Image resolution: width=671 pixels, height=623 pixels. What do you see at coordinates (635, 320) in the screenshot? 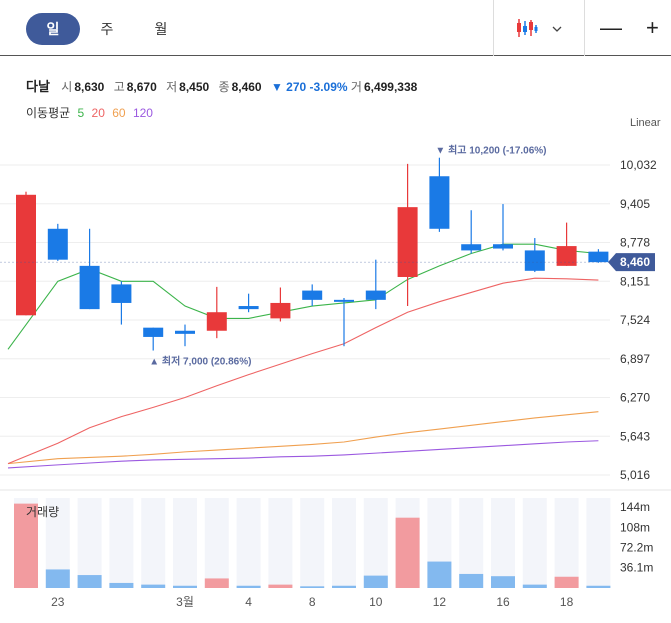
I see `y-tick-label: 7,524` at bounding box center [635, 320].